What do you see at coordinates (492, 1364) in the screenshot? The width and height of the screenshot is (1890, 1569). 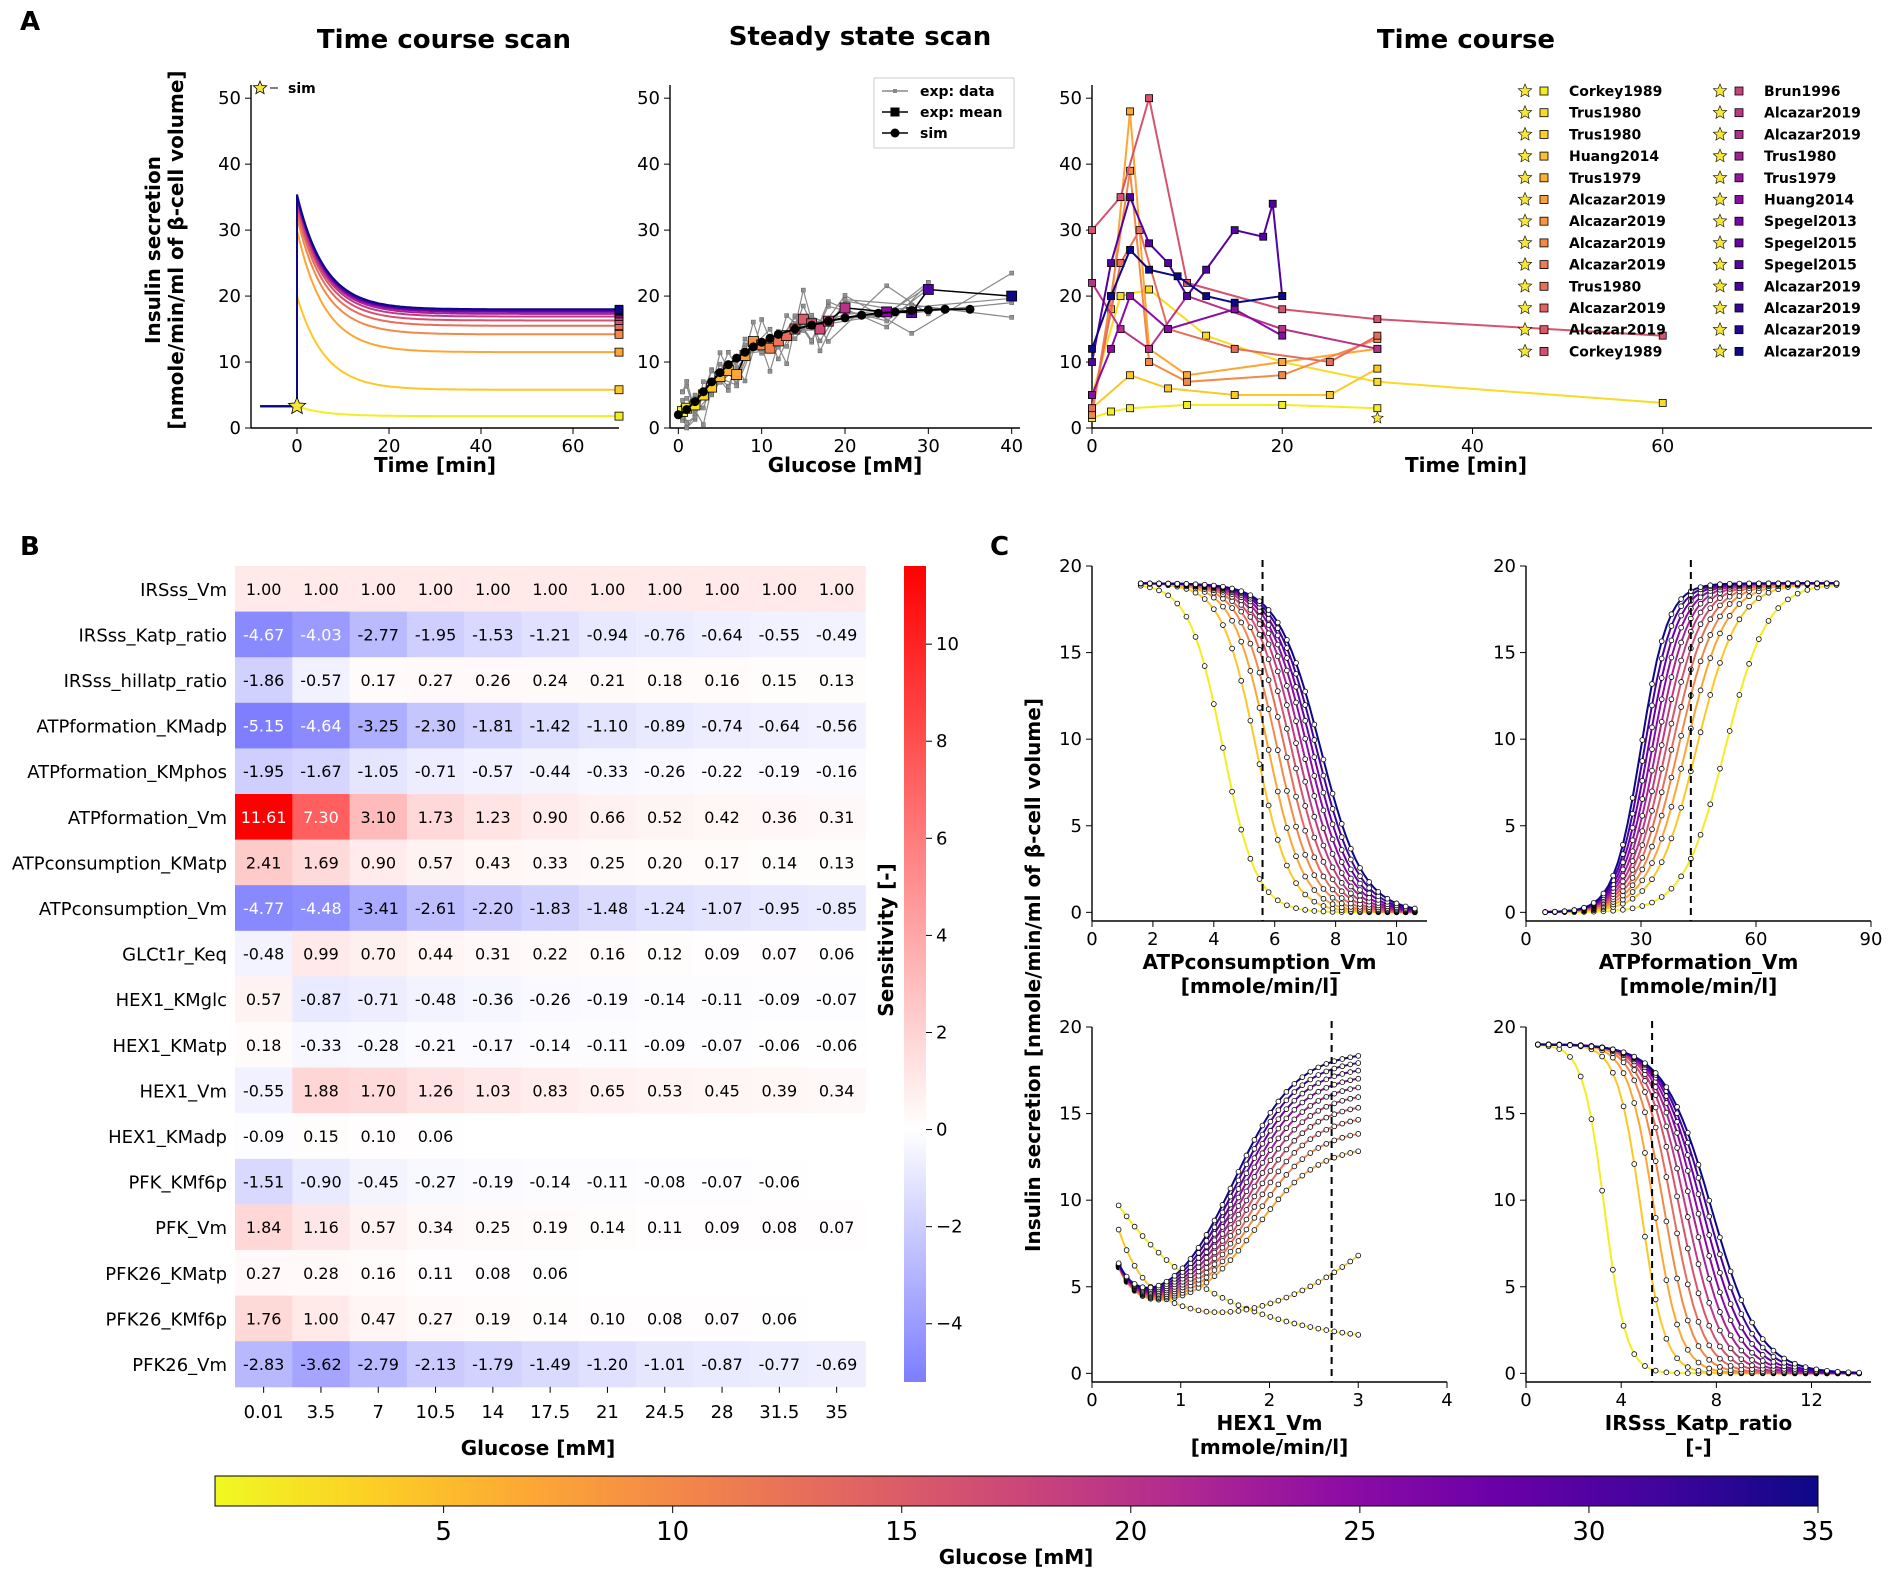 I see `heatmap-cell-value: -1.79` at bounding box center [492, 1364].